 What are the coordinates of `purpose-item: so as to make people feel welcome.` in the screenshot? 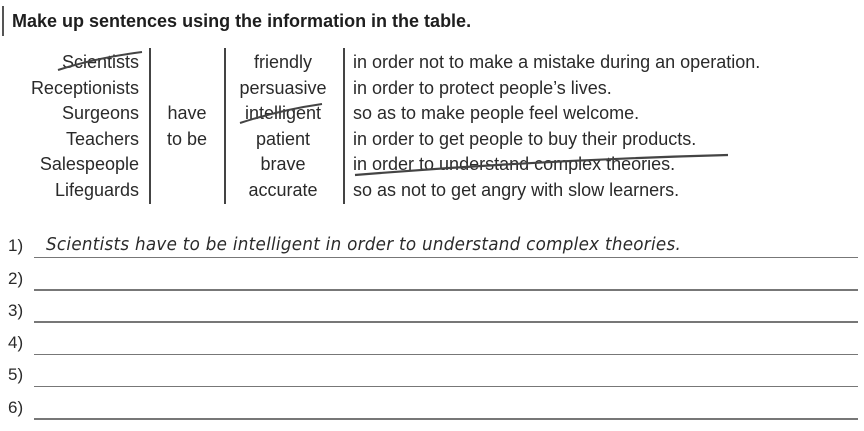 It's located at (496, 113).